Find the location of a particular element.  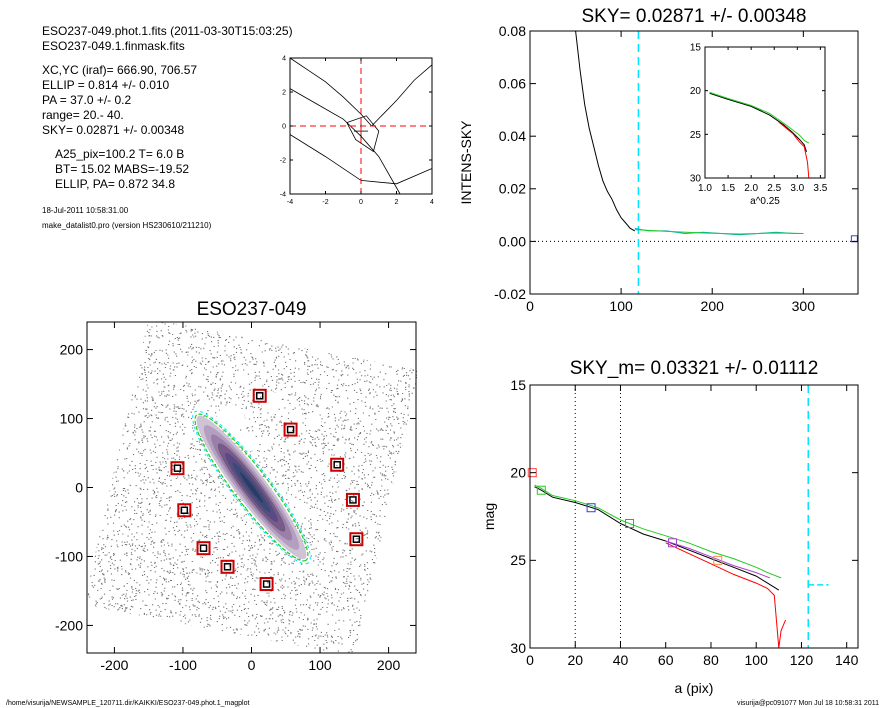

header-line-8: A25_pix=100.2 T= 6.0 B is located at coordinates (119, 154).